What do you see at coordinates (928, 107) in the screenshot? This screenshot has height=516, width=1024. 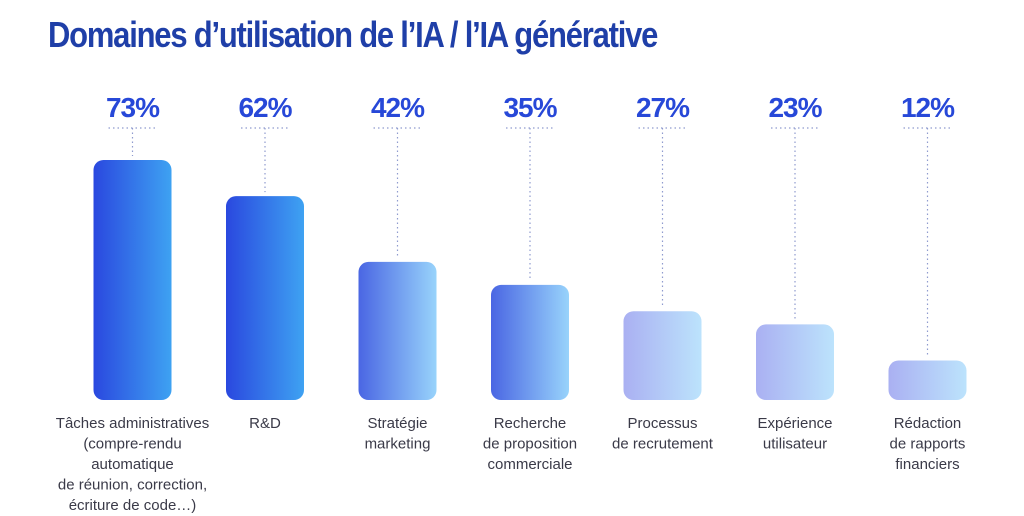 I see `value-label: 12%` at bounding box center [928, 107].